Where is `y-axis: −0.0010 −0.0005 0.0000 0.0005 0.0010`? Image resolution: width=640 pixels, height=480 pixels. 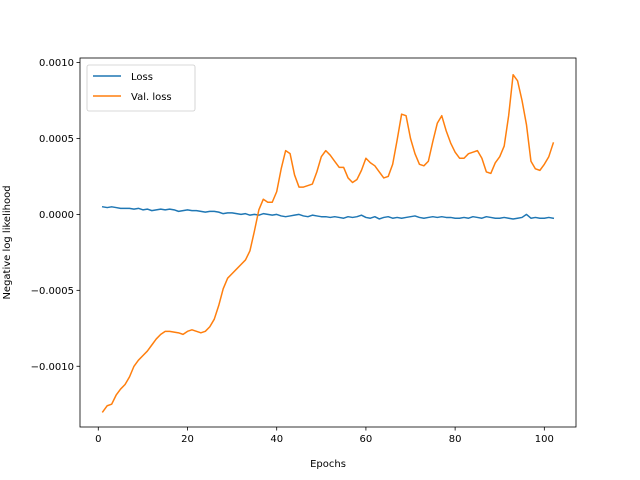
y-axis: −0.0010 −0.0005 0.0000 0.0005 0.0010 is located at coordinates (55, 215).